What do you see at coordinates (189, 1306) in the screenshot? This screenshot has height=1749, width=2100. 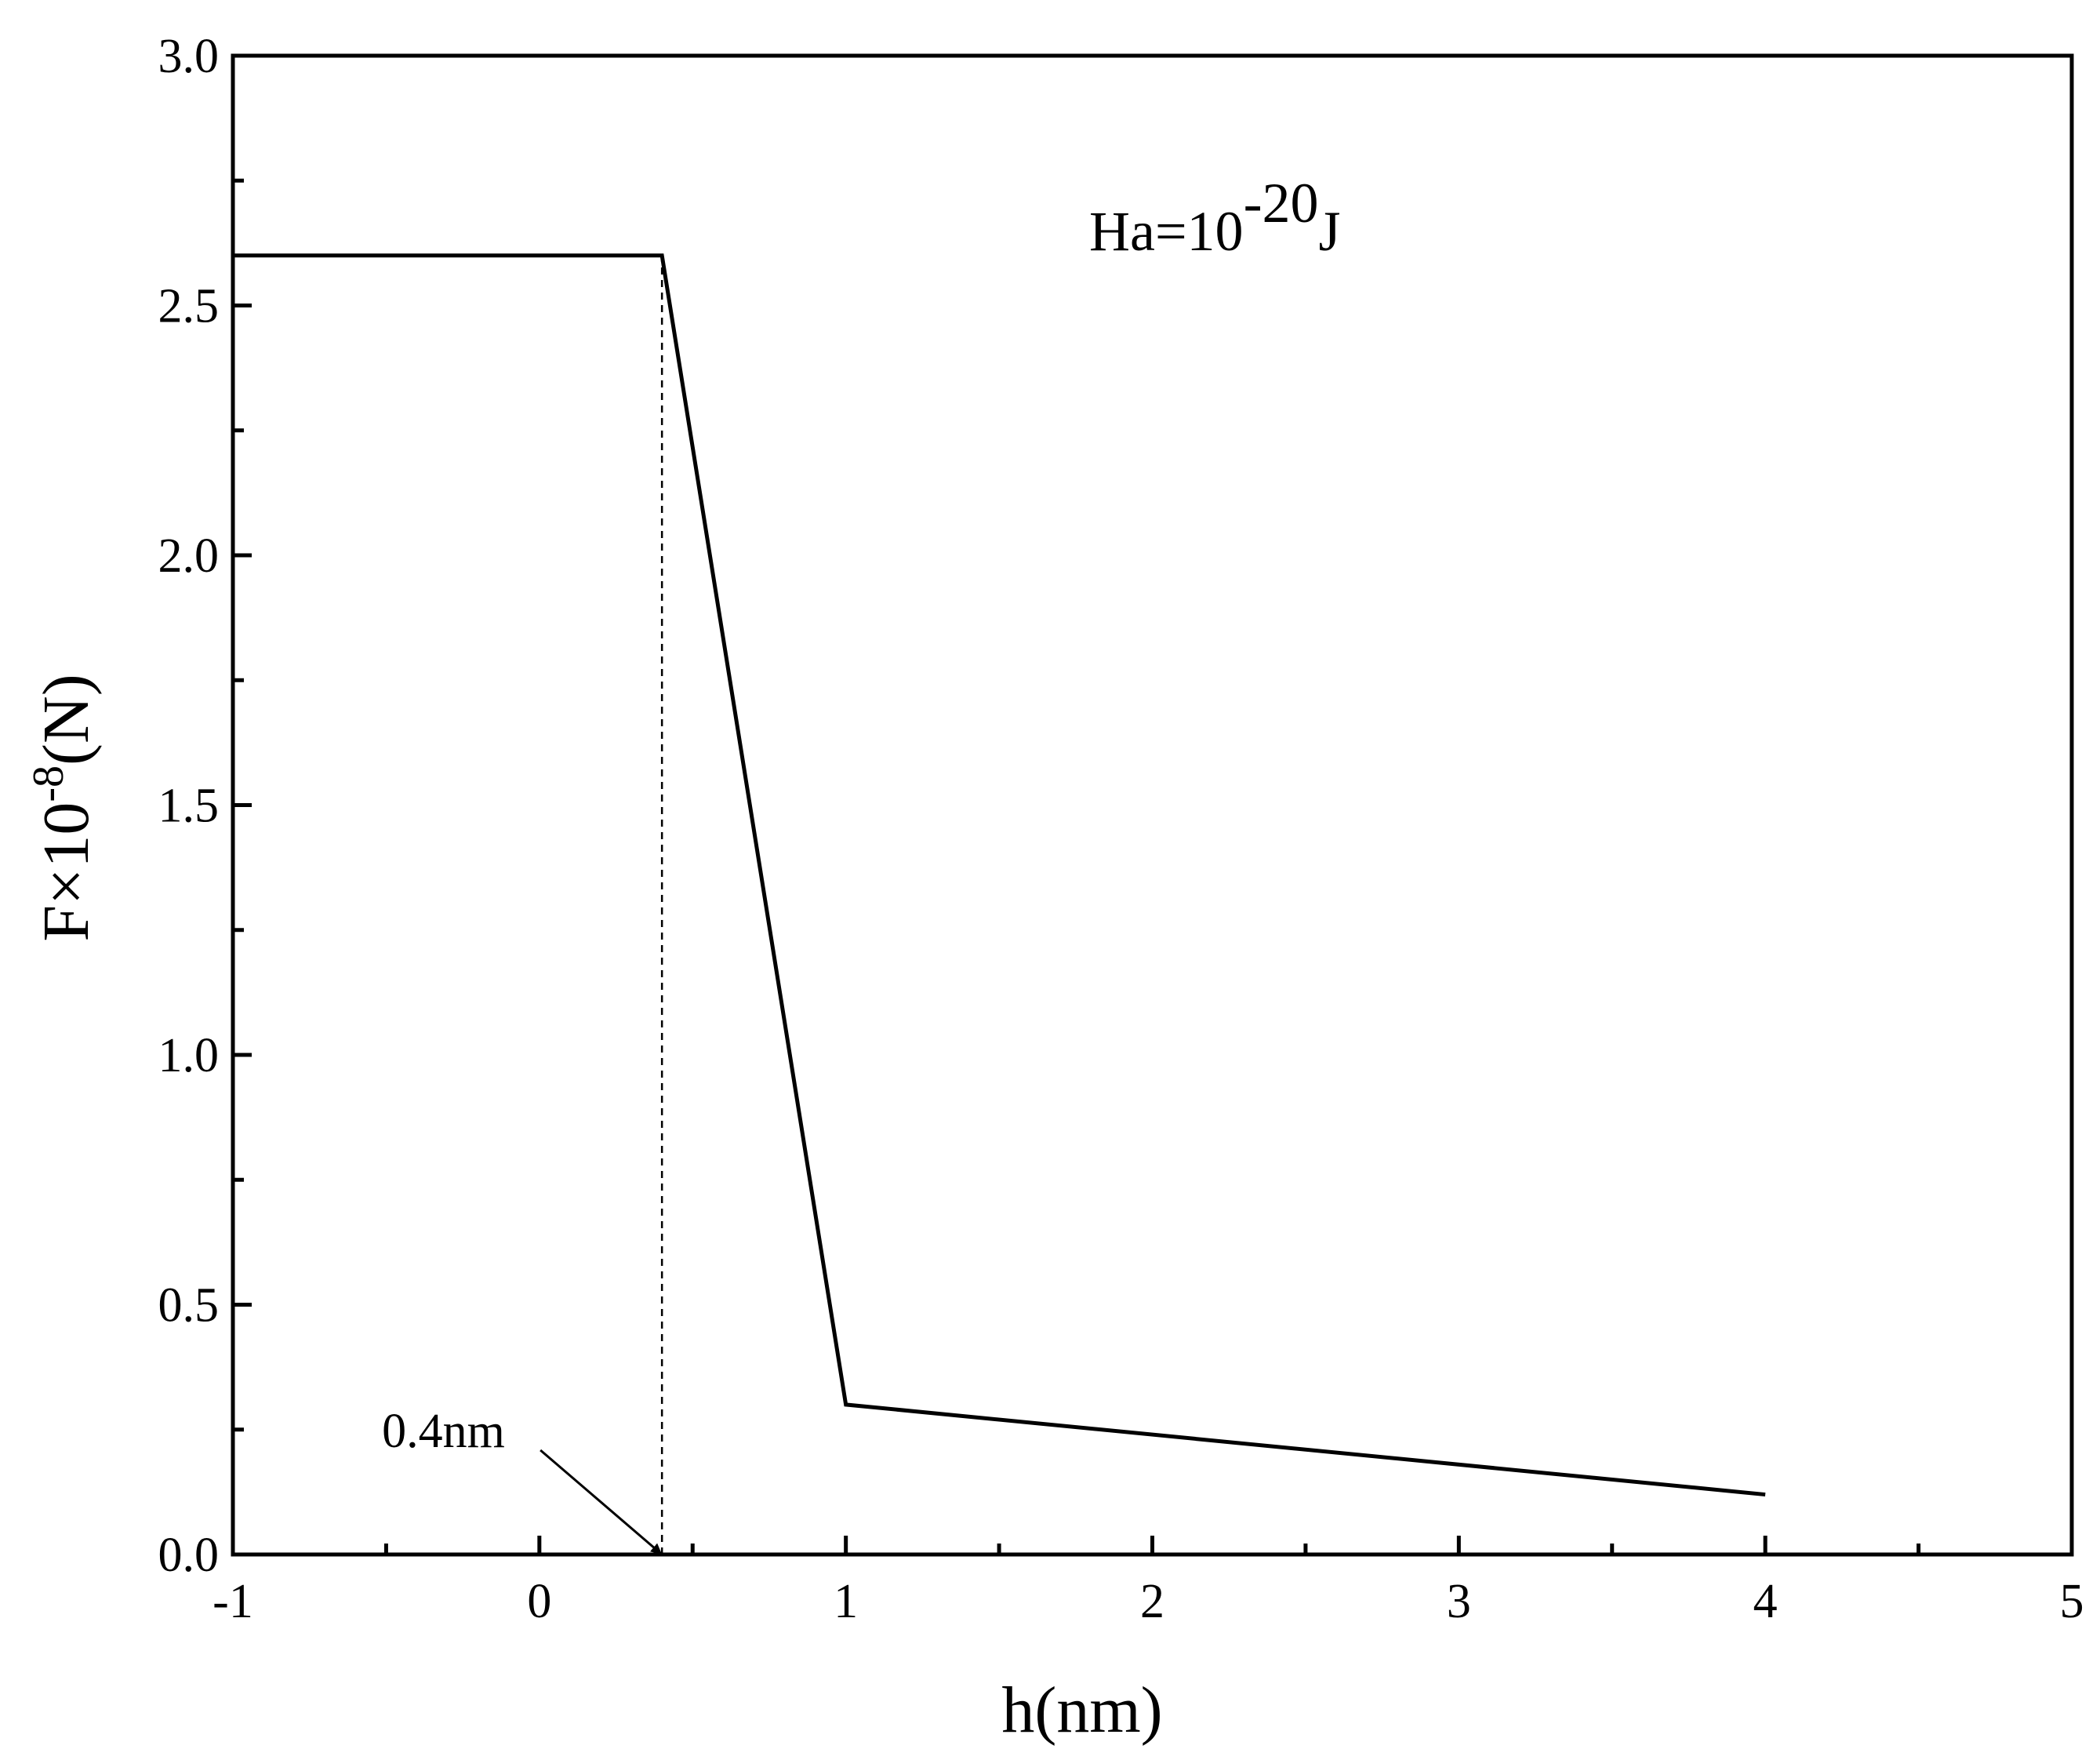 I see `y-tick-label: 0.5` at bounding box center [189, 1306].